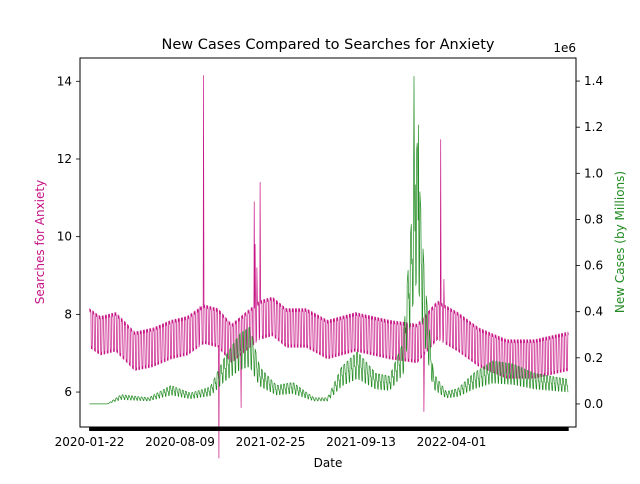 The image size is (640, 484). I want to click on y-right-tick-label: 0.4, so click(593, 312).